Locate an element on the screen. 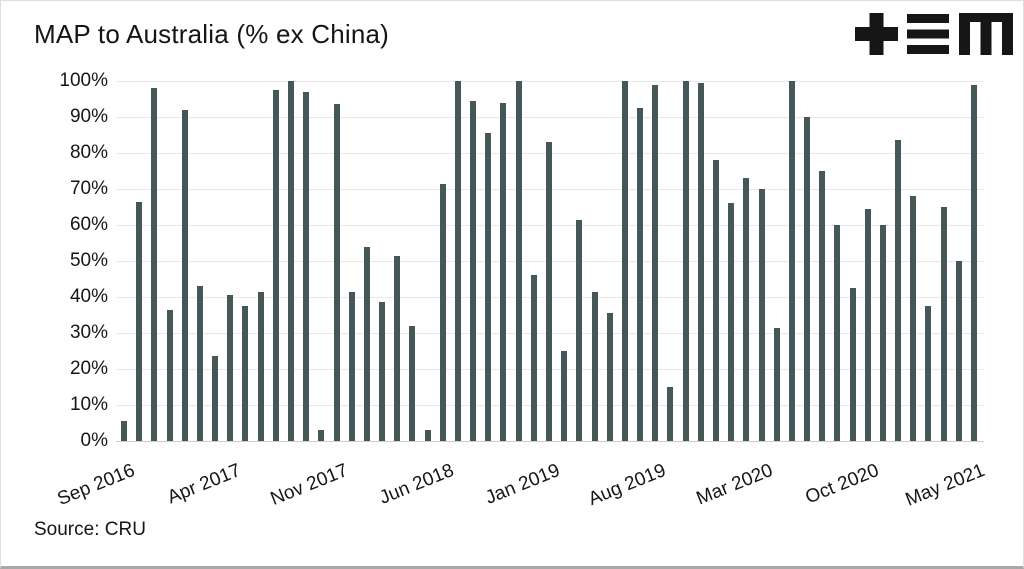  source-note: Source: CRU is located at coordinates (90, 529).